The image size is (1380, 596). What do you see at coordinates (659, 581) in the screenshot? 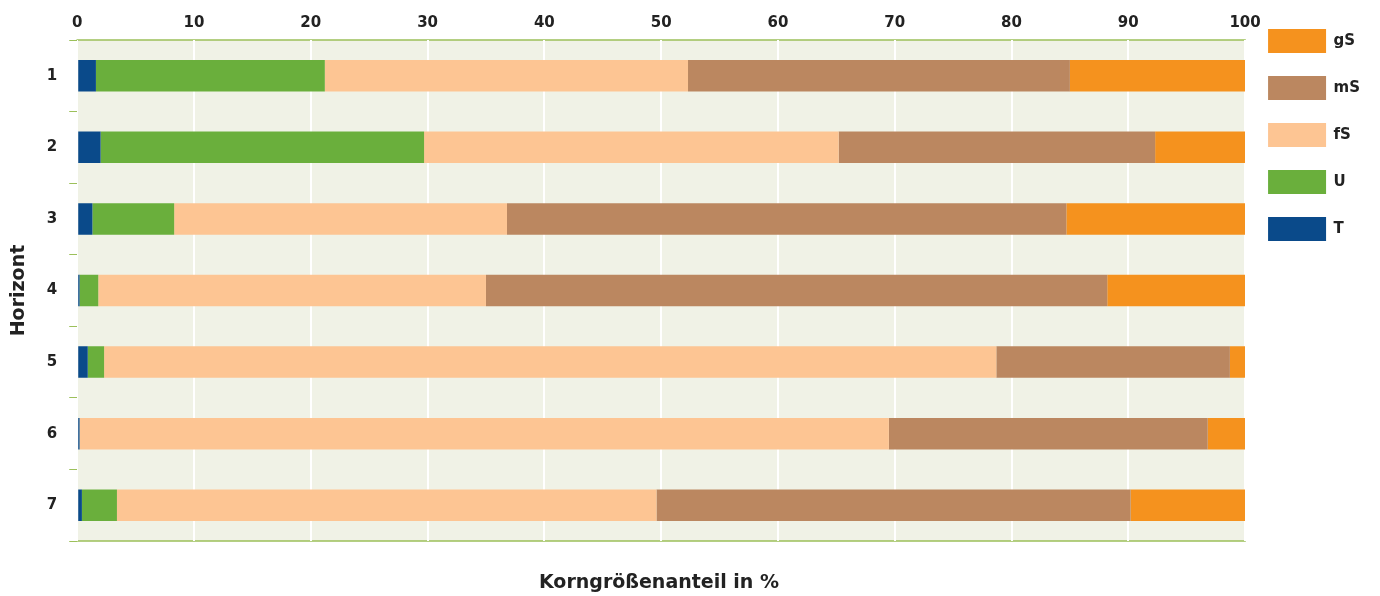
I see `x-axis-title: Korngrößenanteil in %` at bounding box center [659, 581].